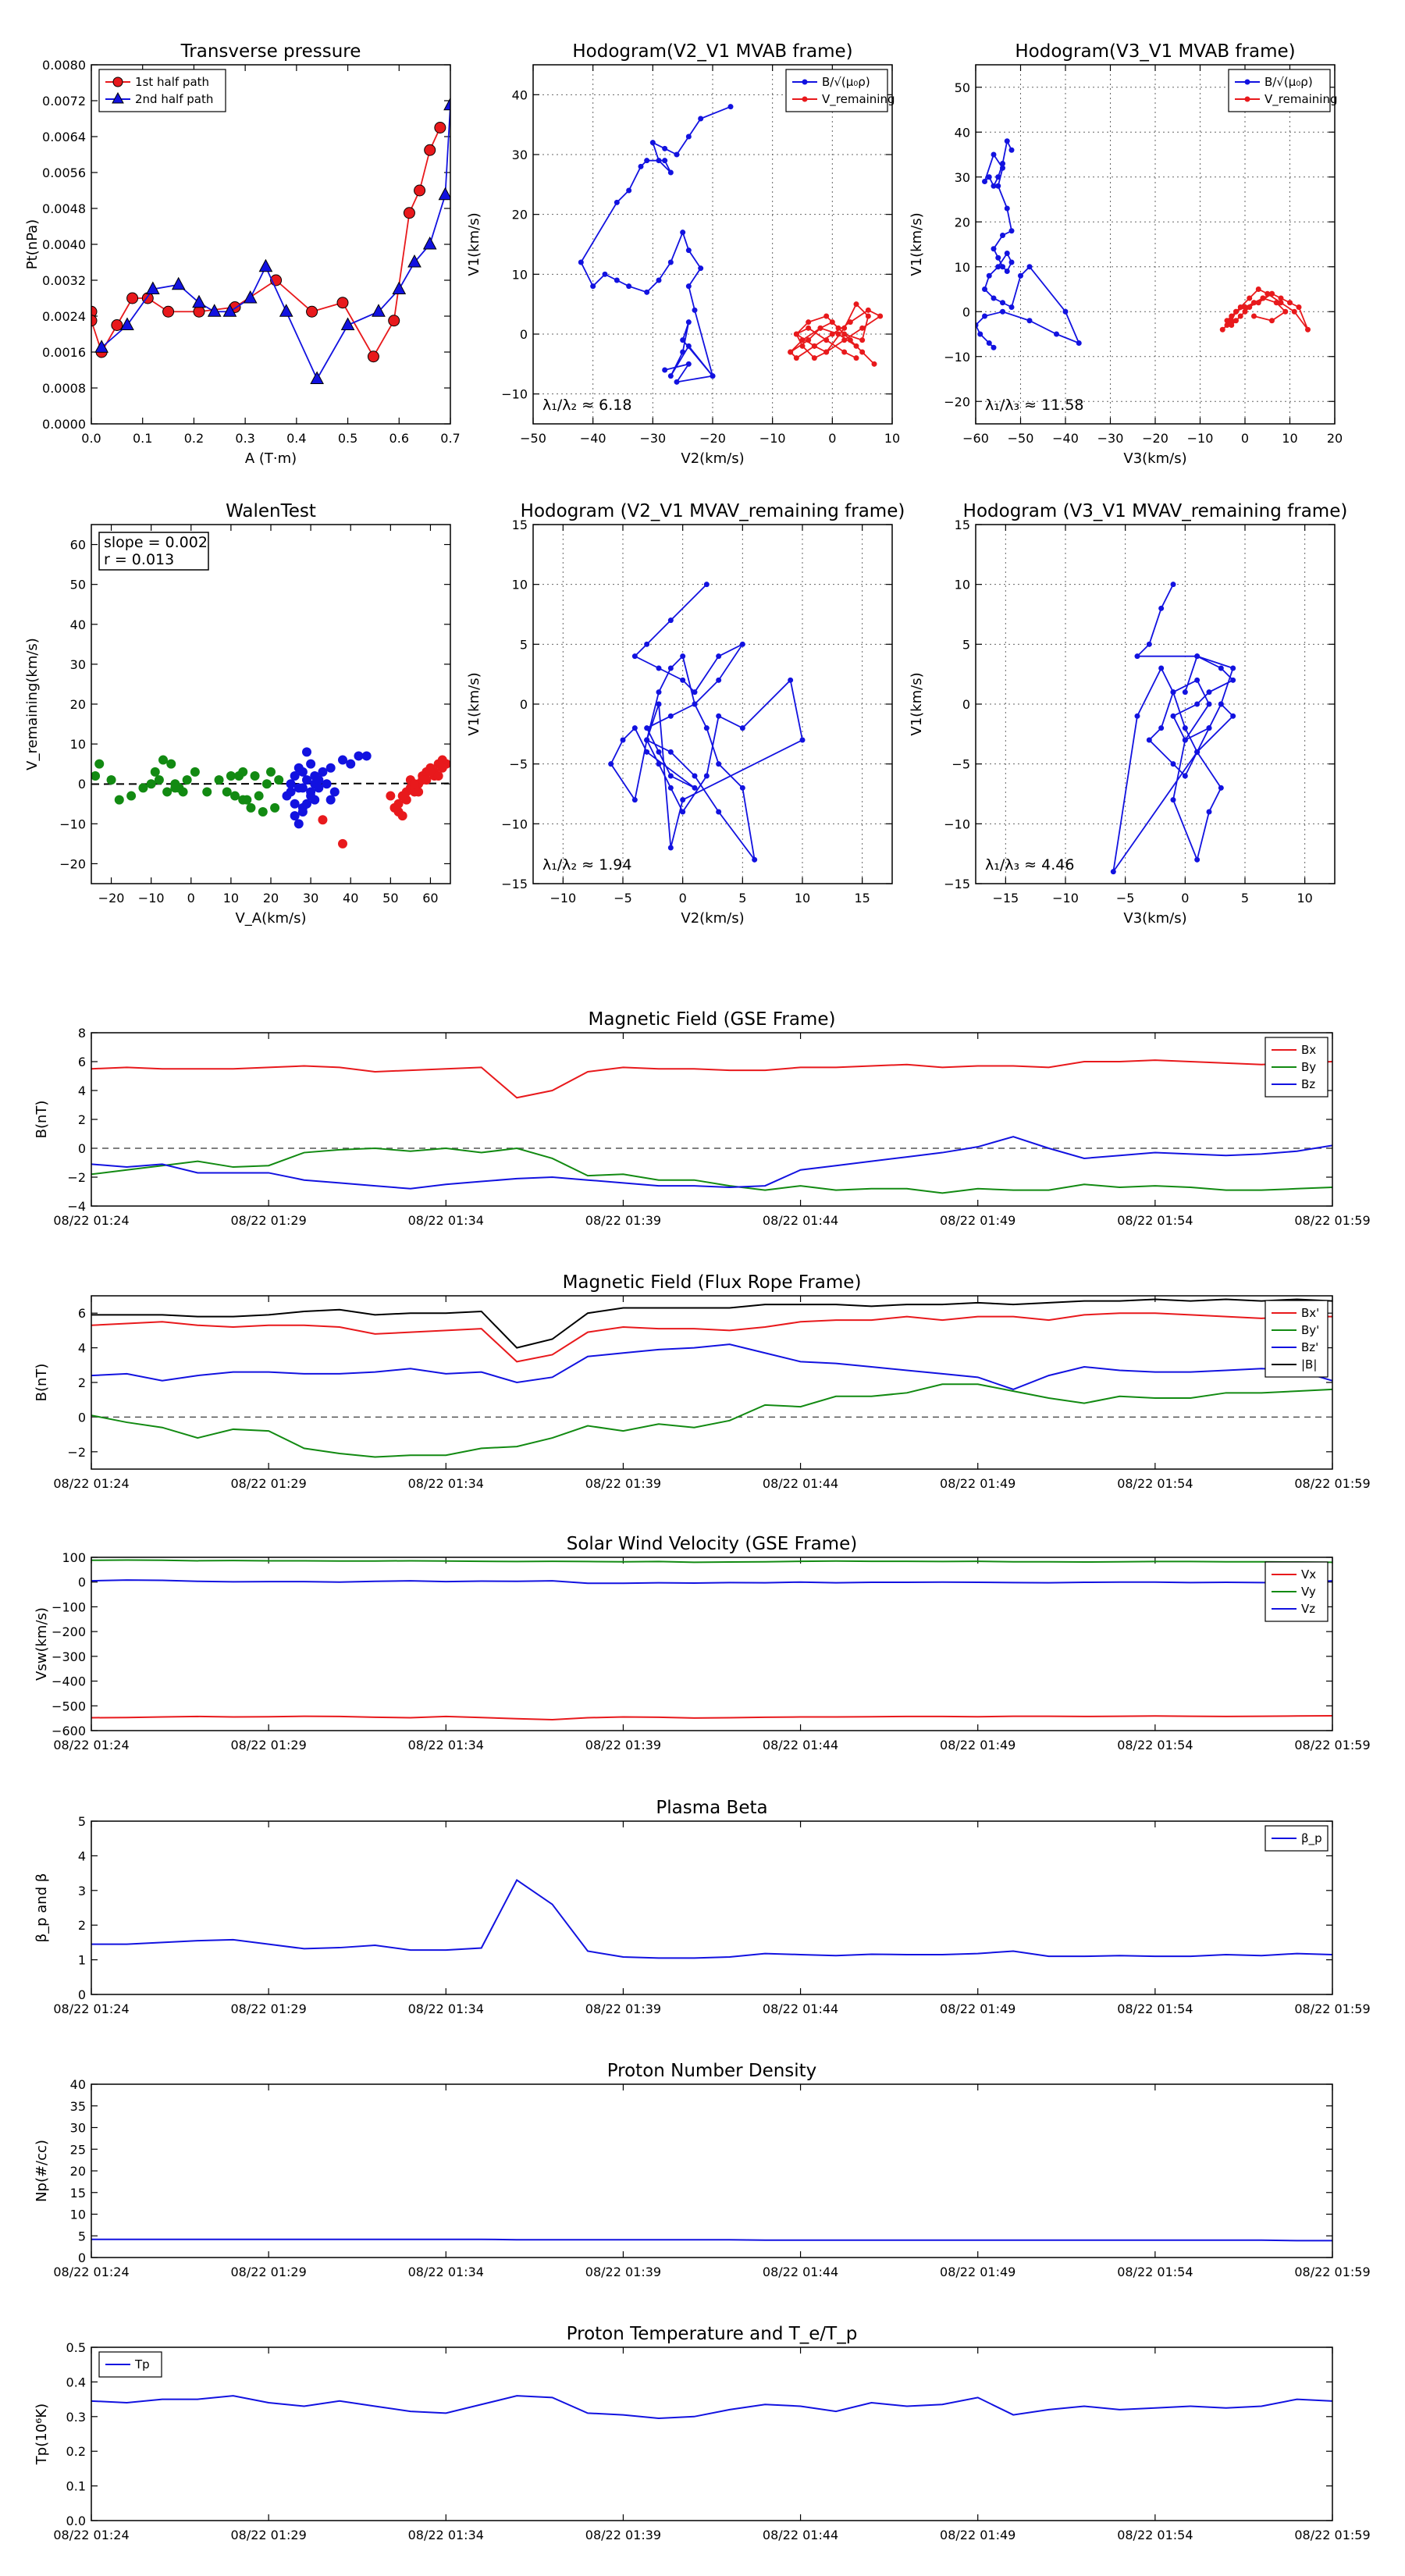  What do you see at coordinates (1173, 728) in the screenshot?
I see `plot-area` at bounding box center [1173, 728].